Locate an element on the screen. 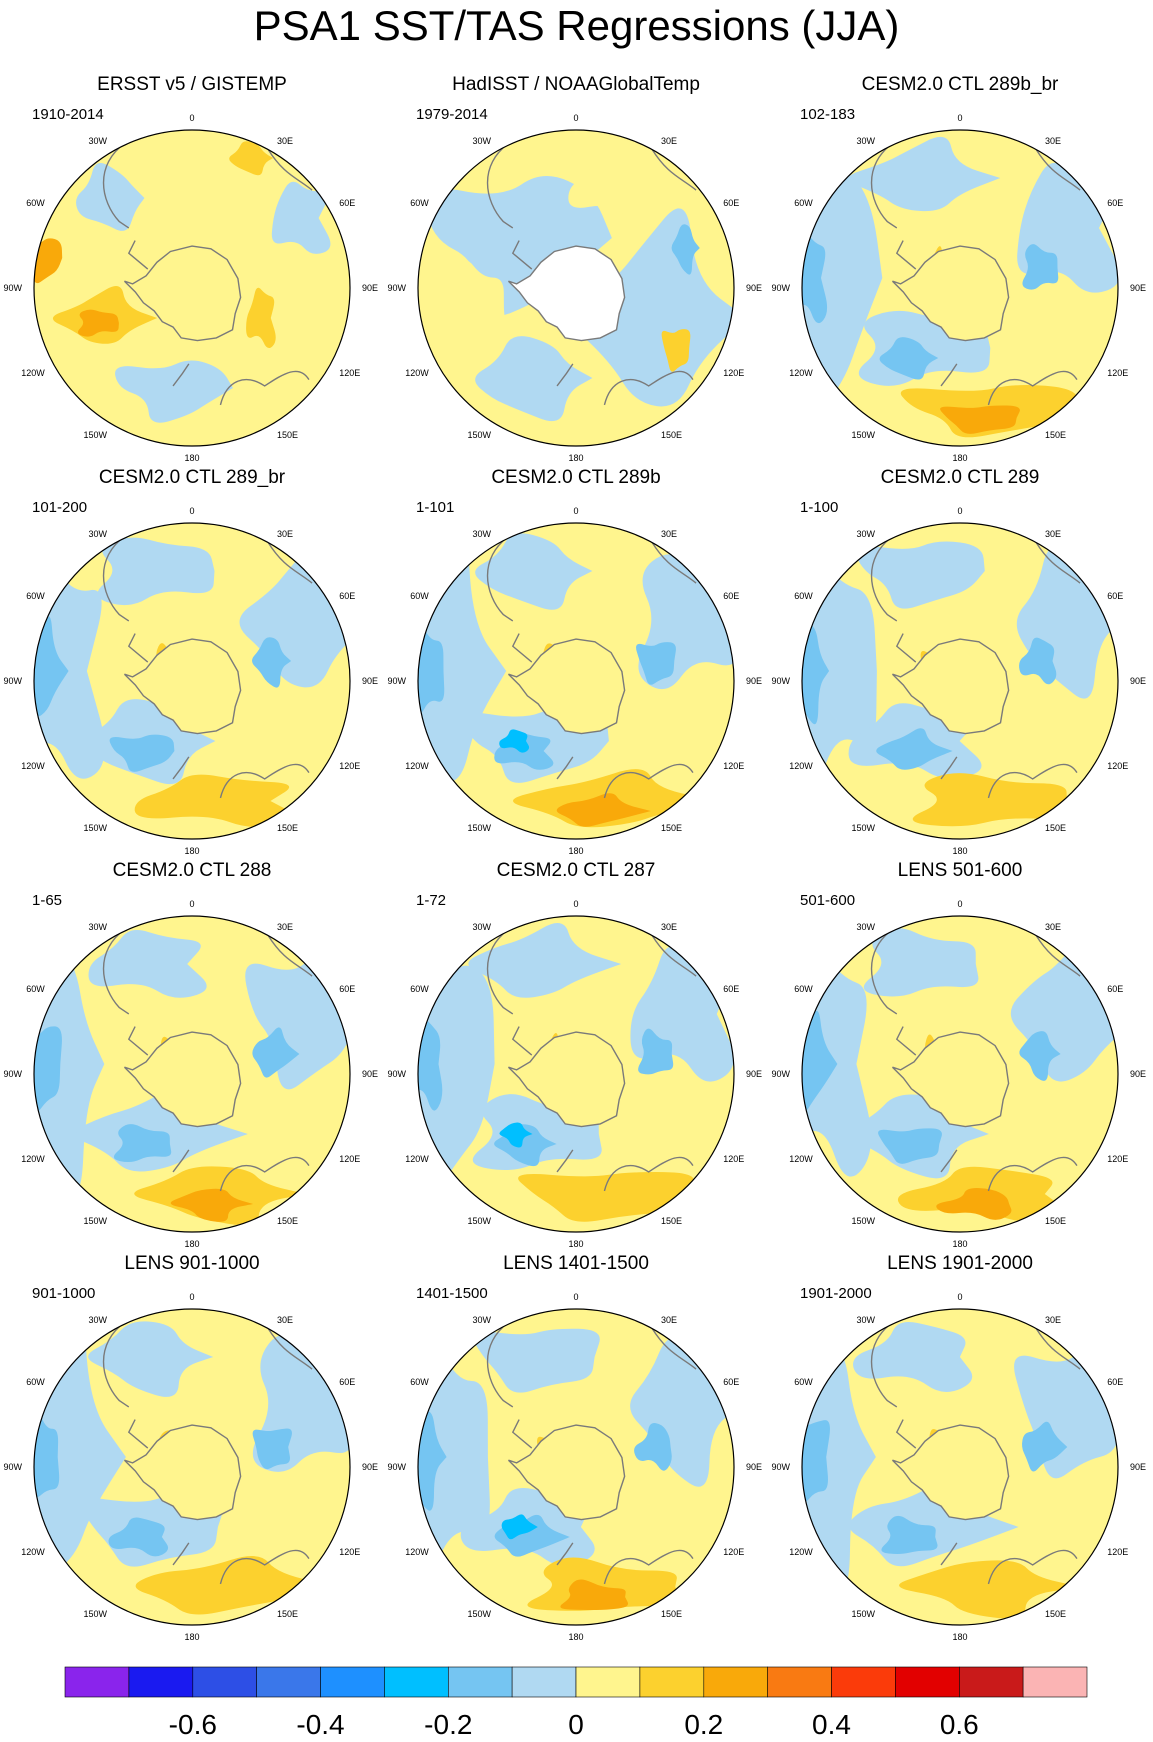 This screenshot has width=1153, height=1742. panel-title: LENS 1401-1500 is located at coordinates (576, 1263).